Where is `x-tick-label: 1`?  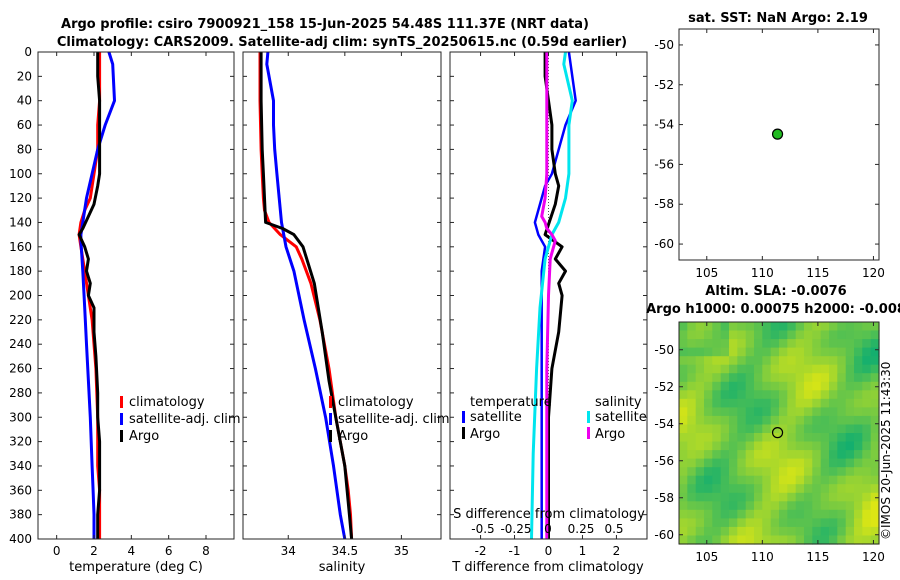
x-tick-label: 1 is located at coordinates (583, 551).